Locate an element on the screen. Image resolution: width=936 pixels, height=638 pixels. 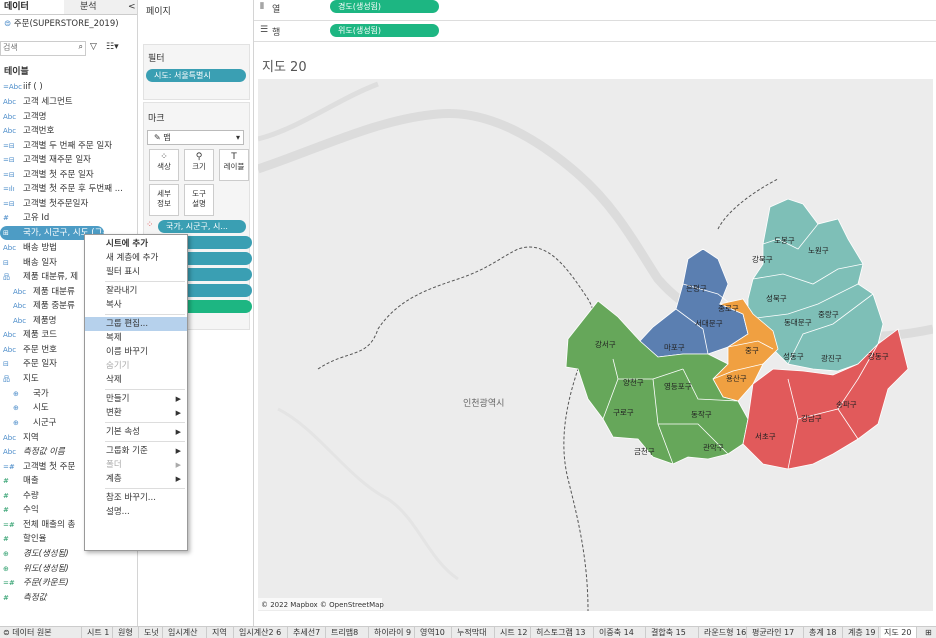
sheet-tab: 평균라인 17 is located at coordinates (776, 632).